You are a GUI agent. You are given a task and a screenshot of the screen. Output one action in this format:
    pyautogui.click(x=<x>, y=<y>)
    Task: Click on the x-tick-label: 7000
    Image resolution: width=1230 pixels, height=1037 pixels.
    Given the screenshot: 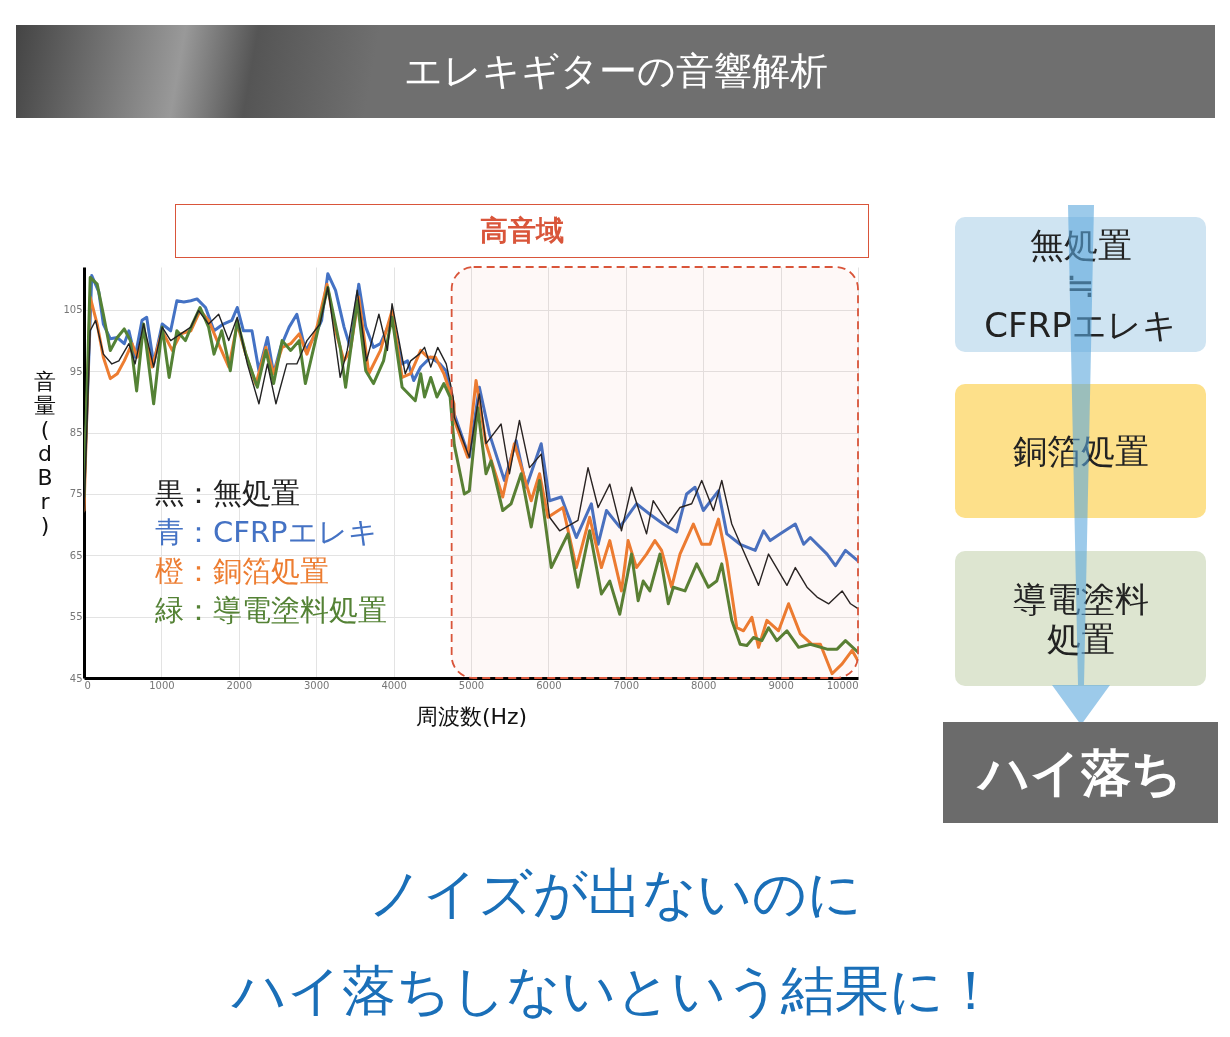 What is the action you would take?
    pyautogui.click(x=626, y=685)
    